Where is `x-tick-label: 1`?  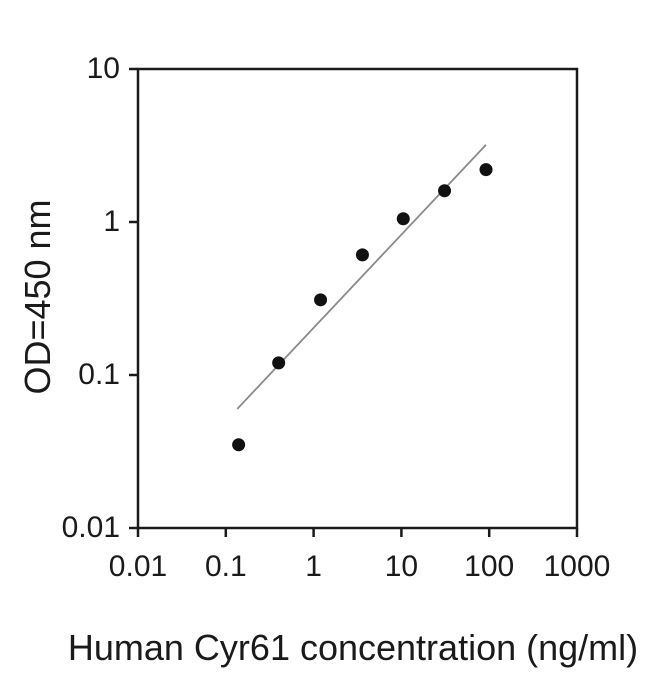 x-tick-label: 1 is located at coordinates (313, 566).